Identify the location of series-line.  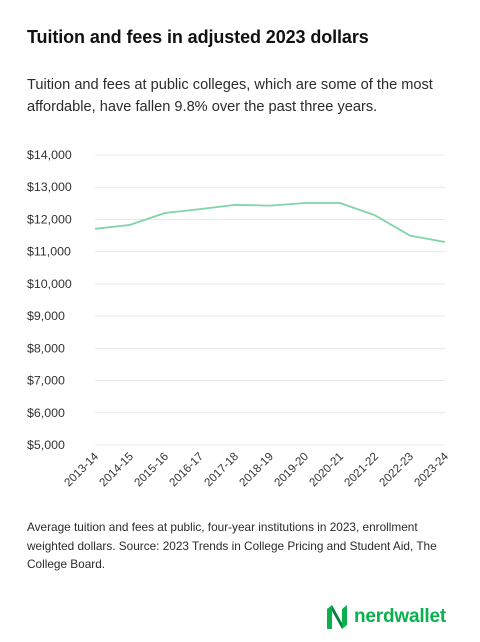
(270, 222).